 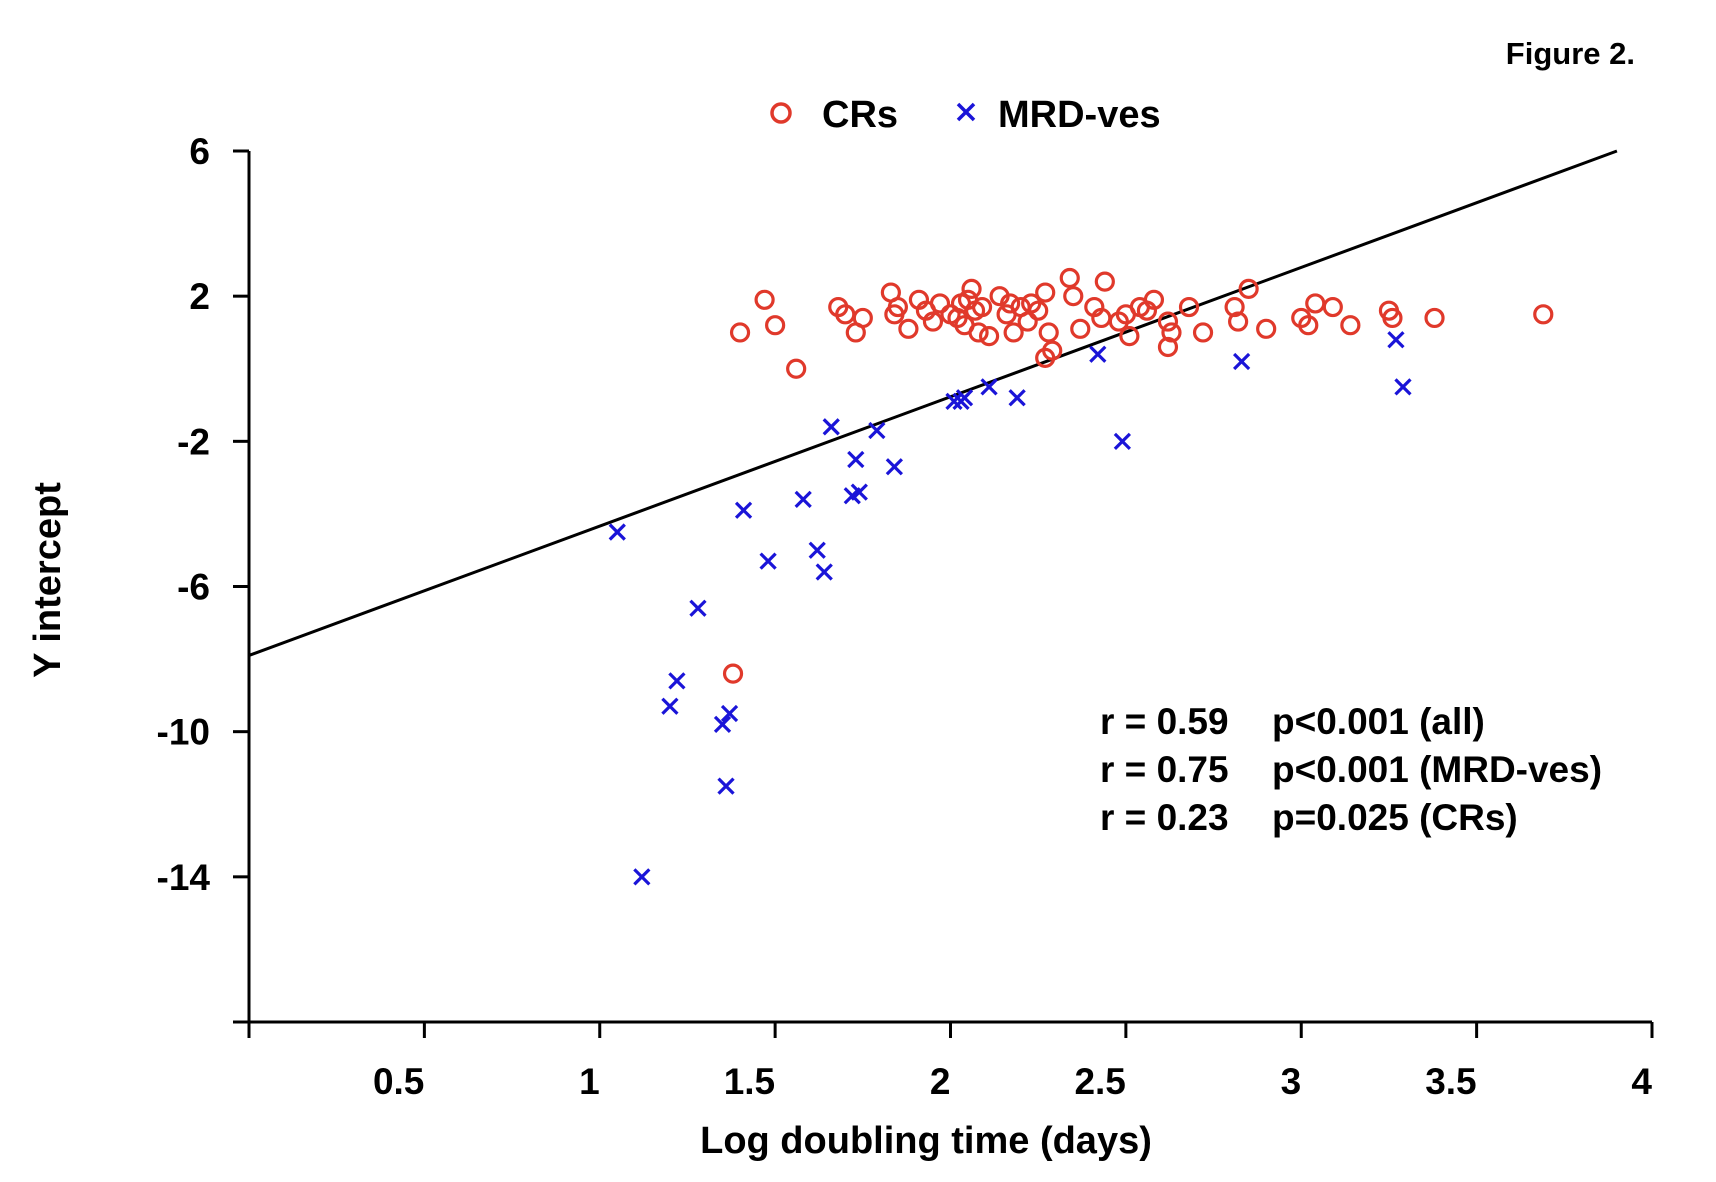 I want to click on x-axis-title: Log doubling time (days), so click(x=926, y=1141).